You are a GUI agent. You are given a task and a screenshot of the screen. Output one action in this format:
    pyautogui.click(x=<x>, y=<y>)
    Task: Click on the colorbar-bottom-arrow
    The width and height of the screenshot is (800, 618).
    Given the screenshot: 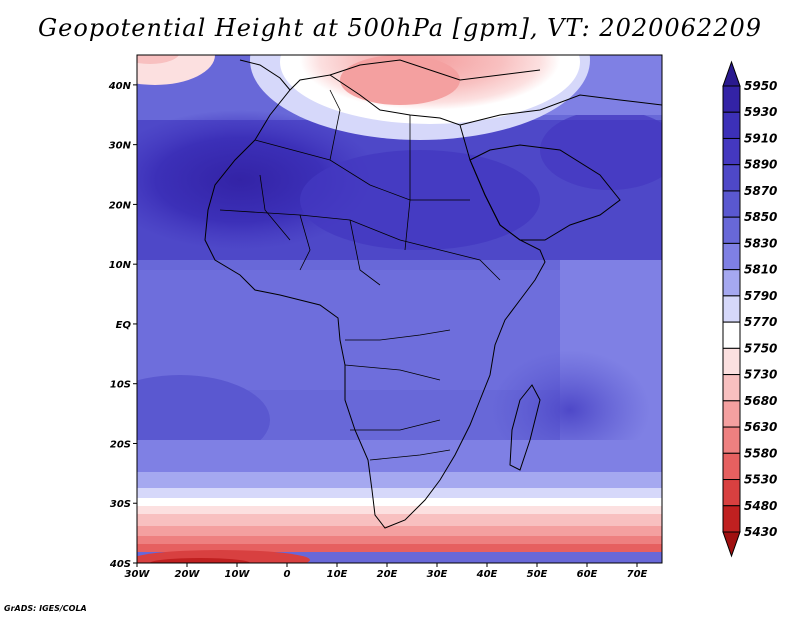 What is the action you would take?
    pyautogui.click(x=731, y=544)
    